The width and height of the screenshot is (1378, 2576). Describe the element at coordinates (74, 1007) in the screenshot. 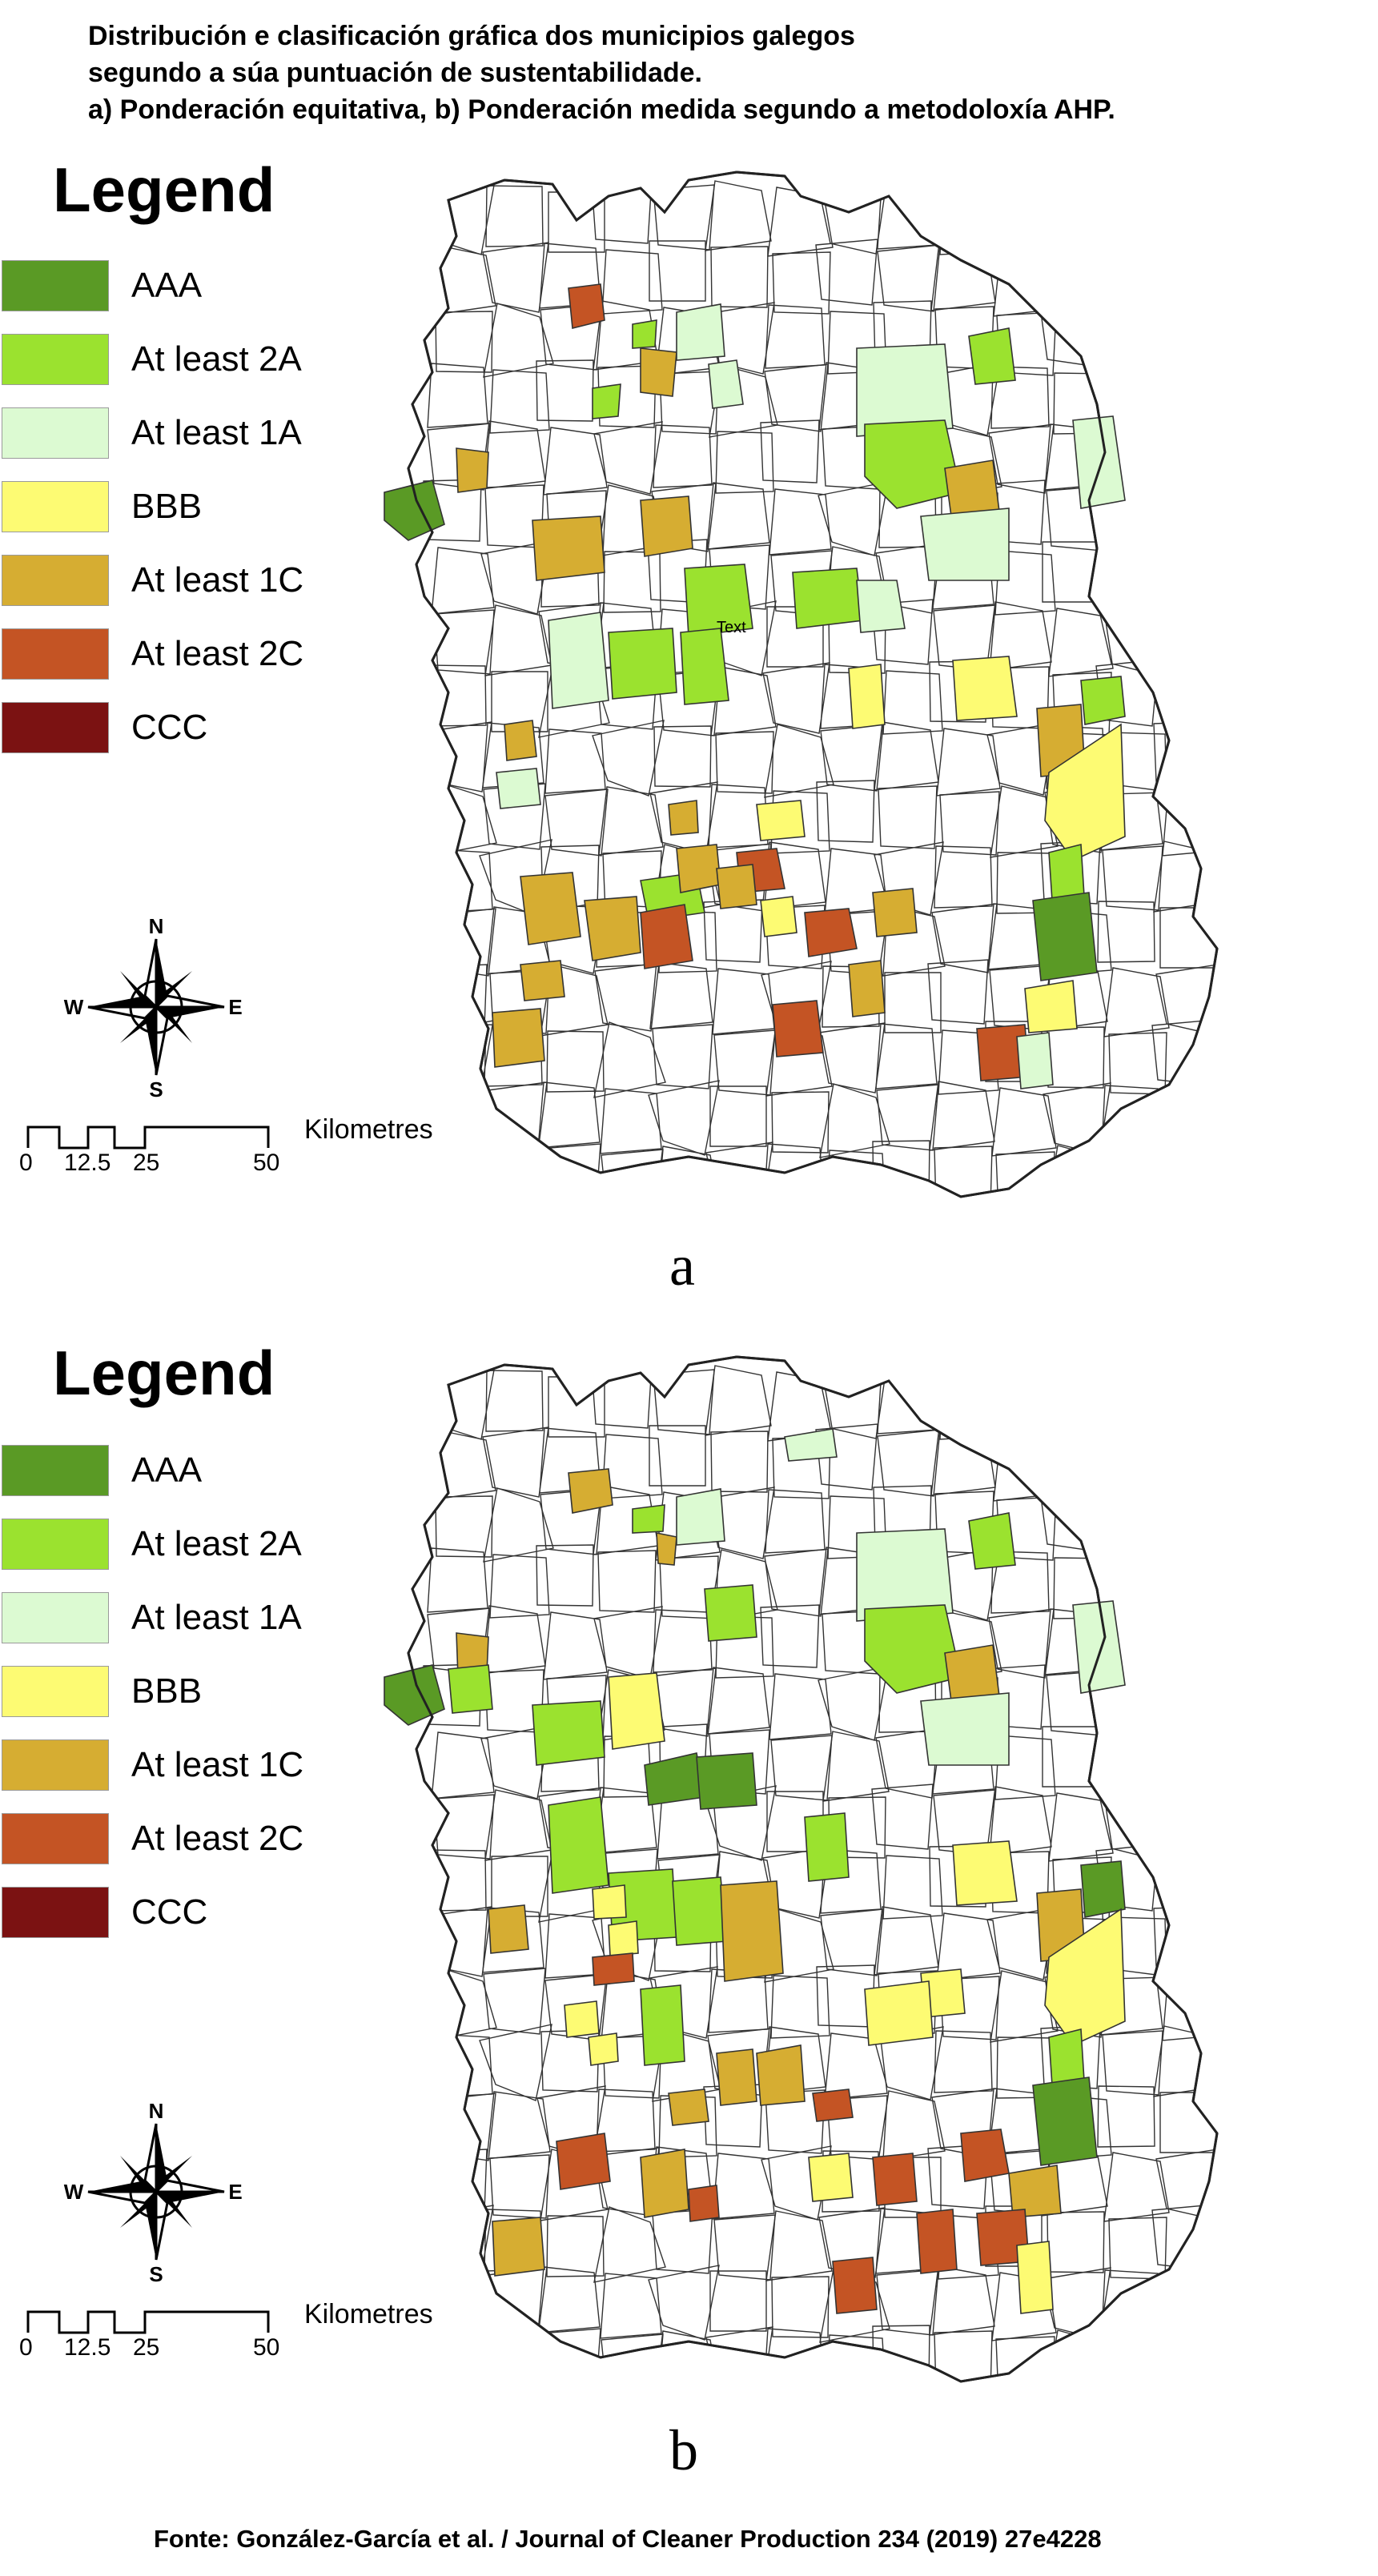

I see `compass-w: W` at that location.